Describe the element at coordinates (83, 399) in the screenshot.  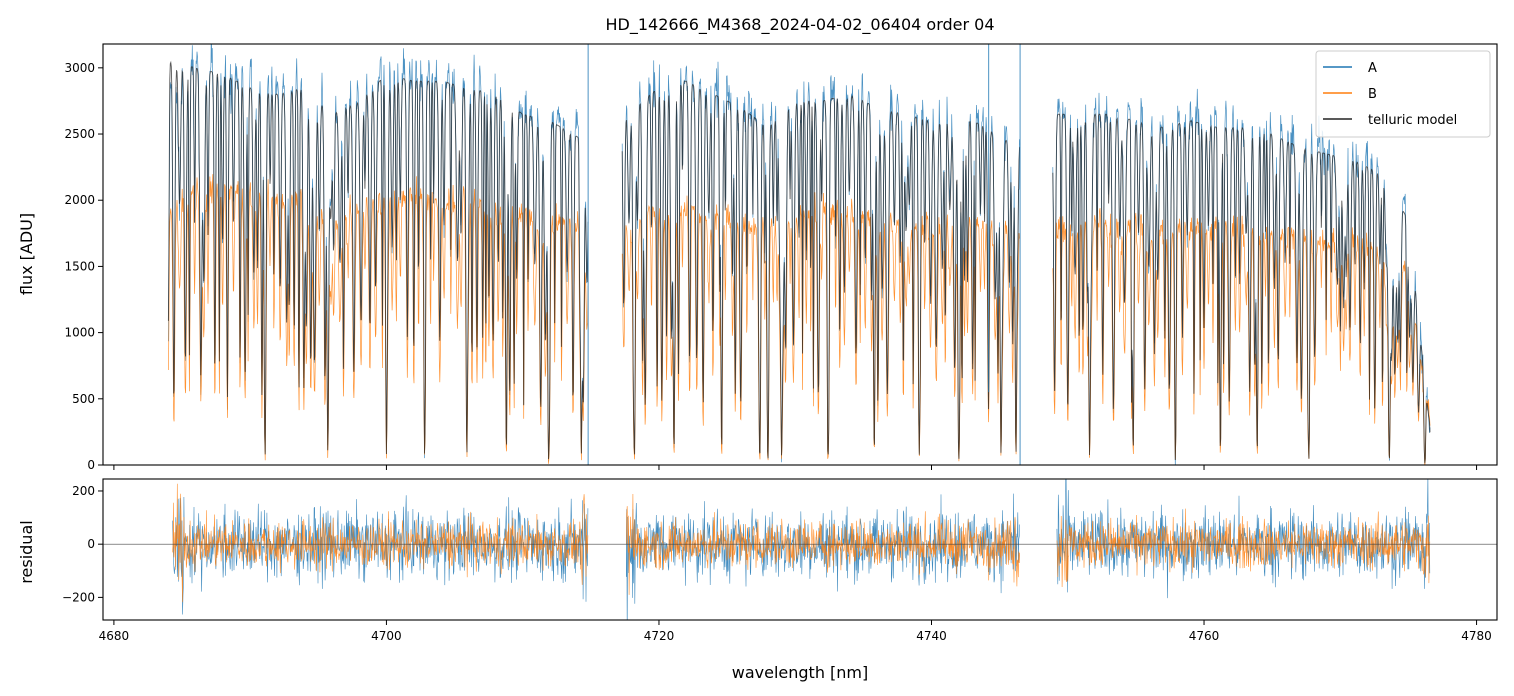
I see `flux-ytick-label: 500` at that location.